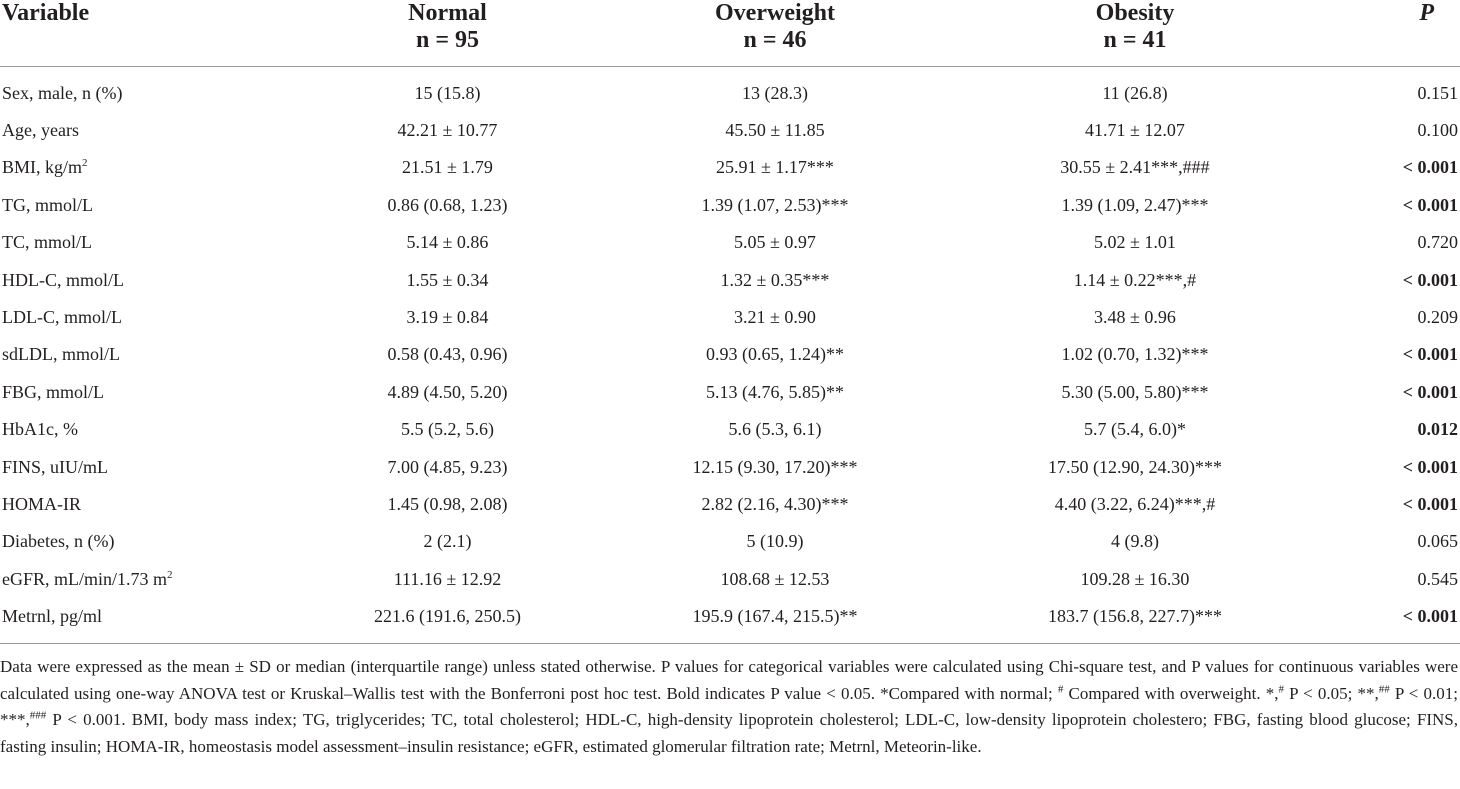  Describe the element at coordinates (1387, 33) in the screenshot. I see `header-p-value: P` at that location.